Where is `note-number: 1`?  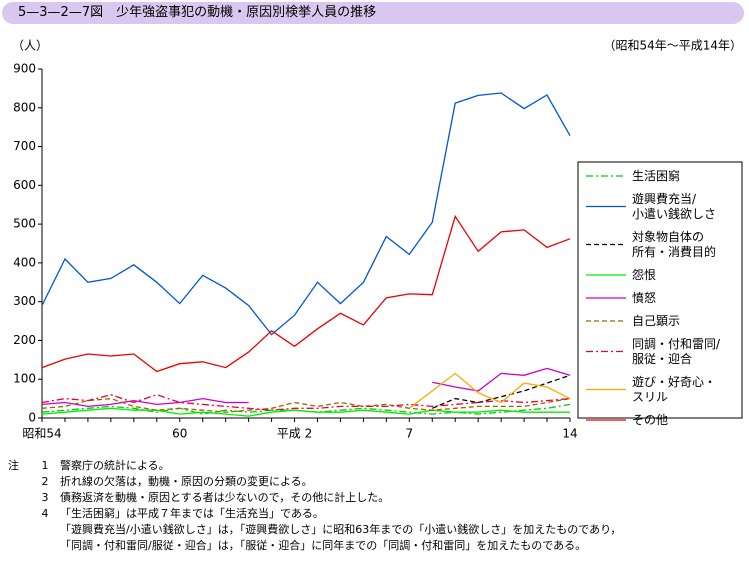 note-number: 1 is located at coordinates (45, 465).